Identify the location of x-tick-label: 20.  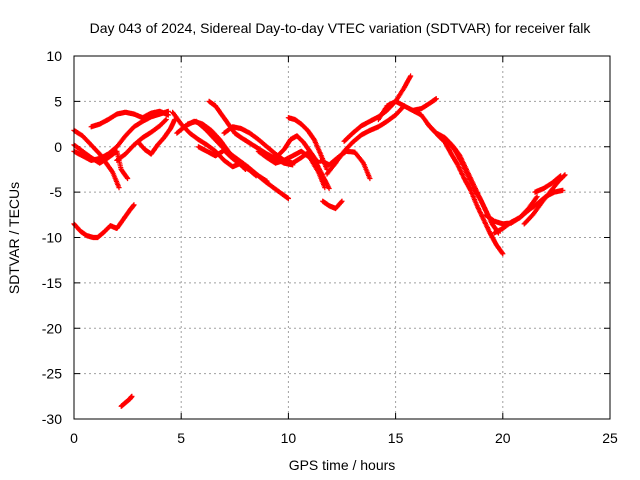
(503, 438).